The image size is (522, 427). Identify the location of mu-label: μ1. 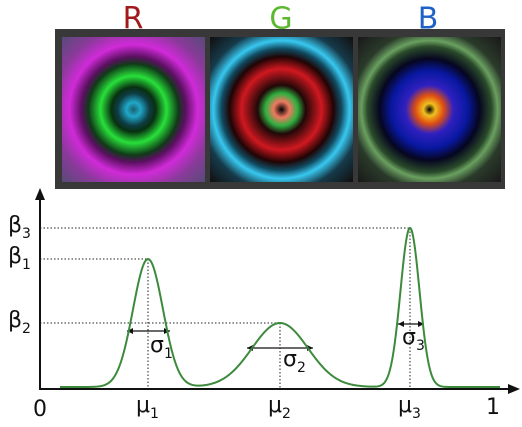
(147, 407).